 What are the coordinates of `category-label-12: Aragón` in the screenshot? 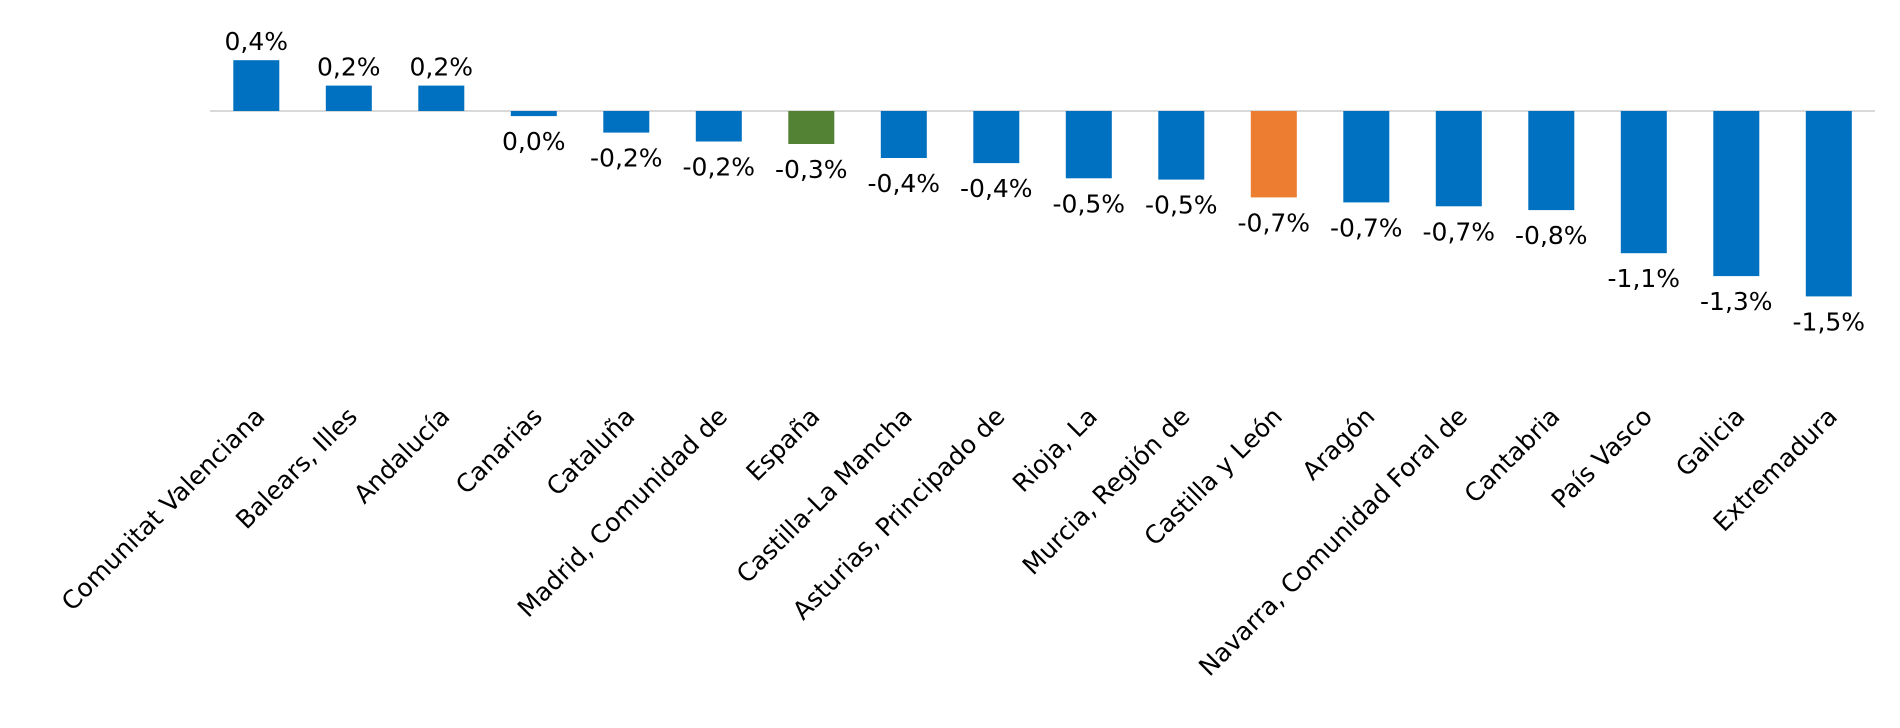 It's located at (1339, 444).